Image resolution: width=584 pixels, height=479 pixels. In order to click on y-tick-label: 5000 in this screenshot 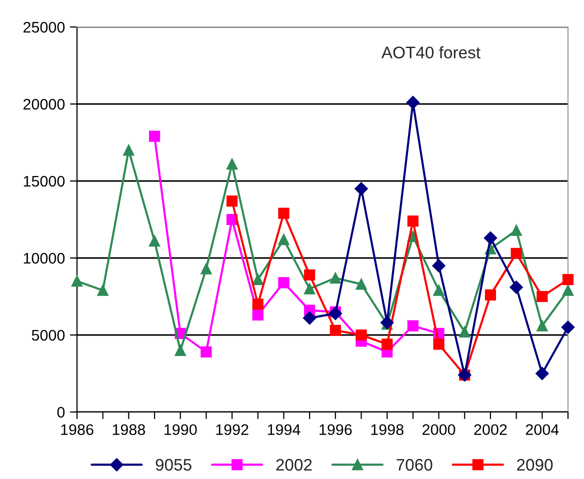, I will do `click(48, 335)`.